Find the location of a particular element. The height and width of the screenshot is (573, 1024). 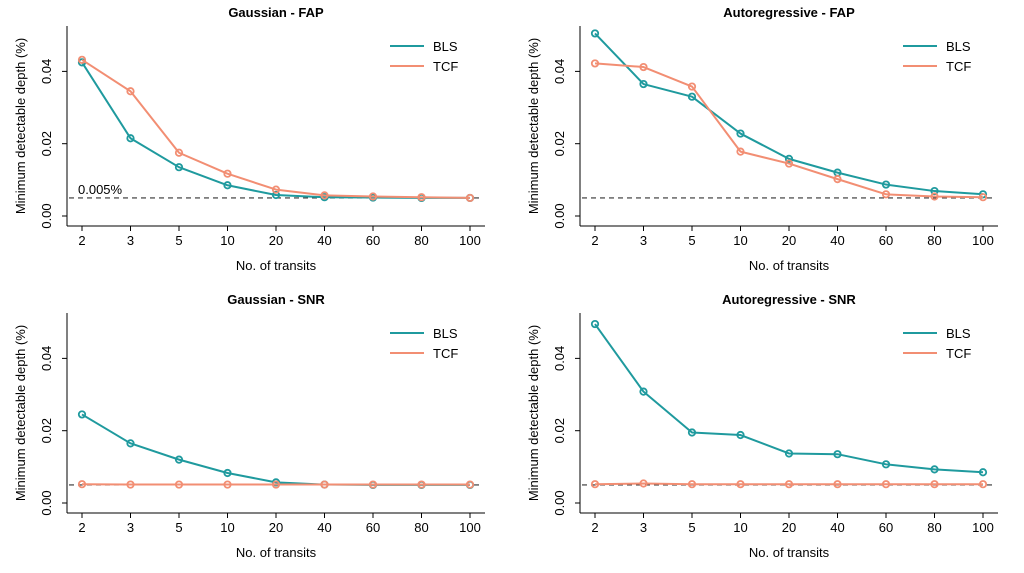

reference-line-label: 0.005% is located at coordinates (100, 189).